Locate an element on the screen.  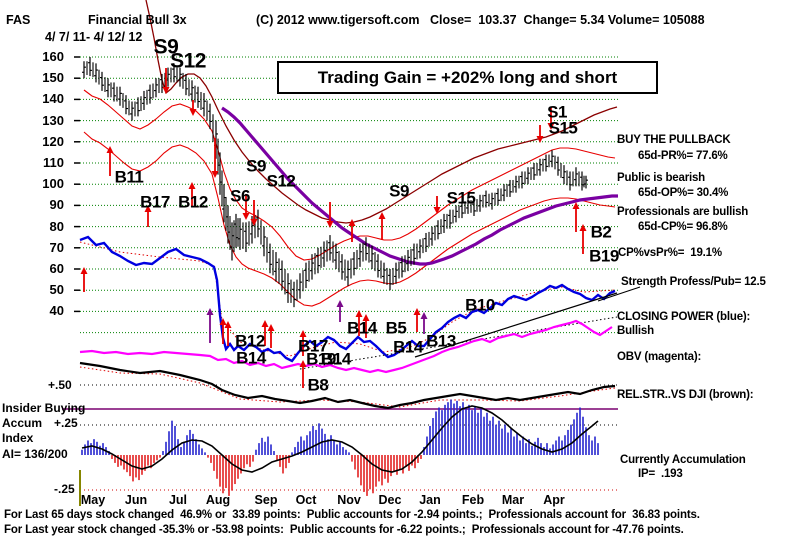
right-panel-text: 65d-OP%= 30.4% is located at coordinates (683, 193).